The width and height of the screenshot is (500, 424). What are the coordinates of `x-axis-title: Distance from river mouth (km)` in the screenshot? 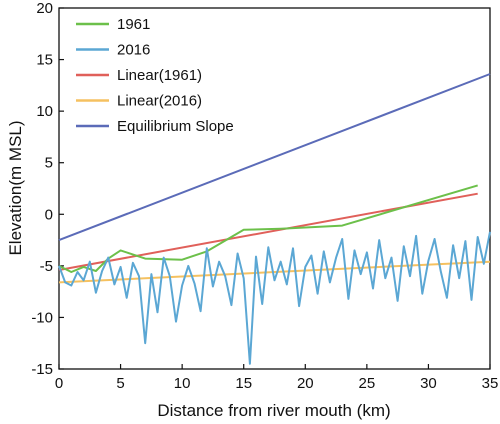 It's located at (273, 410).